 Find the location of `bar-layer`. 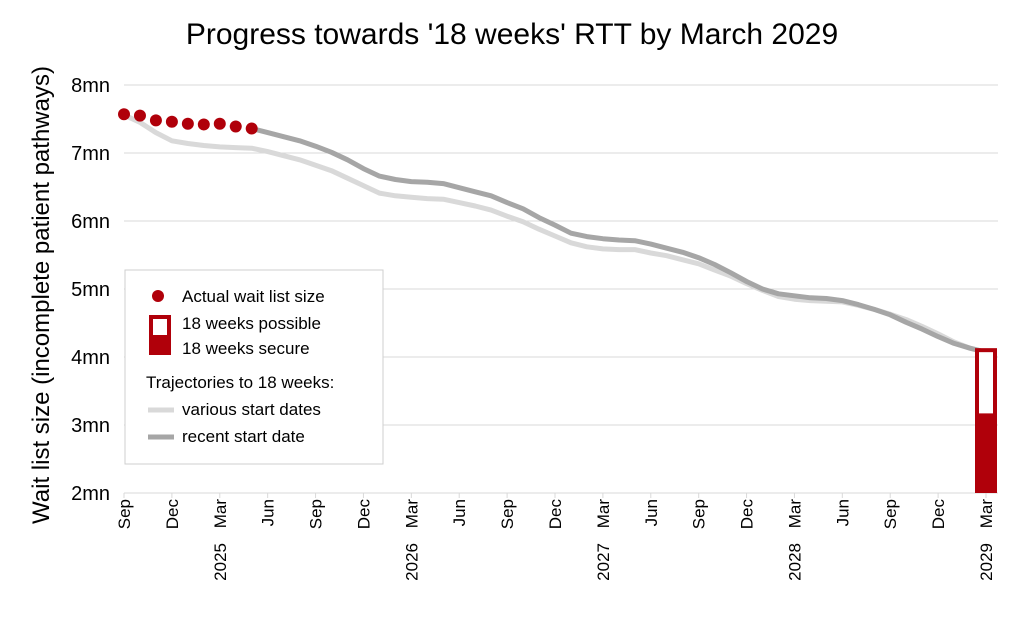

bar-layer is located at coordinates (986, 420).